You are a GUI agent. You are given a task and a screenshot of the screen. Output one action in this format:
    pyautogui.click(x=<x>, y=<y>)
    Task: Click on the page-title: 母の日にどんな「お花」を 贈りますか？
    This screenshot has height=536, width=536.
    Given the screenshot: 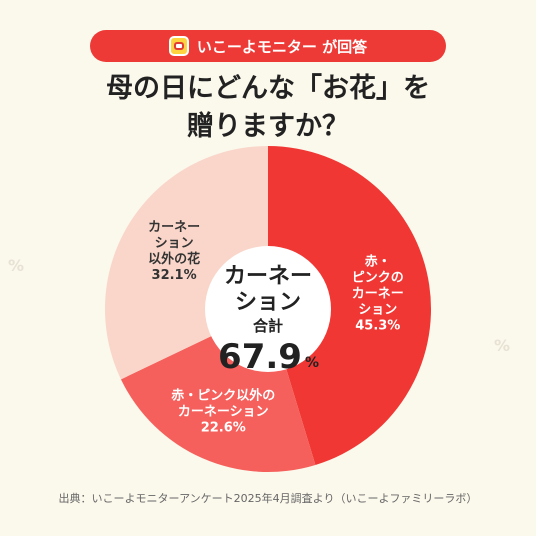 What is the action you would take?
    pyautogui.click(x=268, y=108)
    